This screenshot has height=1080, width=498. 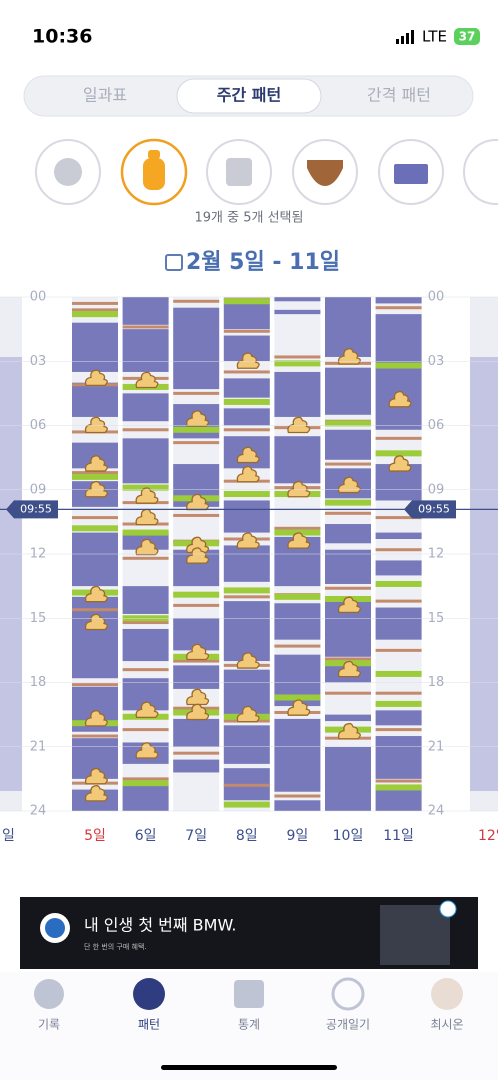 I want to click on ad-title: 내 인생 첫 번째 BMW., so click(x=160, y=925).